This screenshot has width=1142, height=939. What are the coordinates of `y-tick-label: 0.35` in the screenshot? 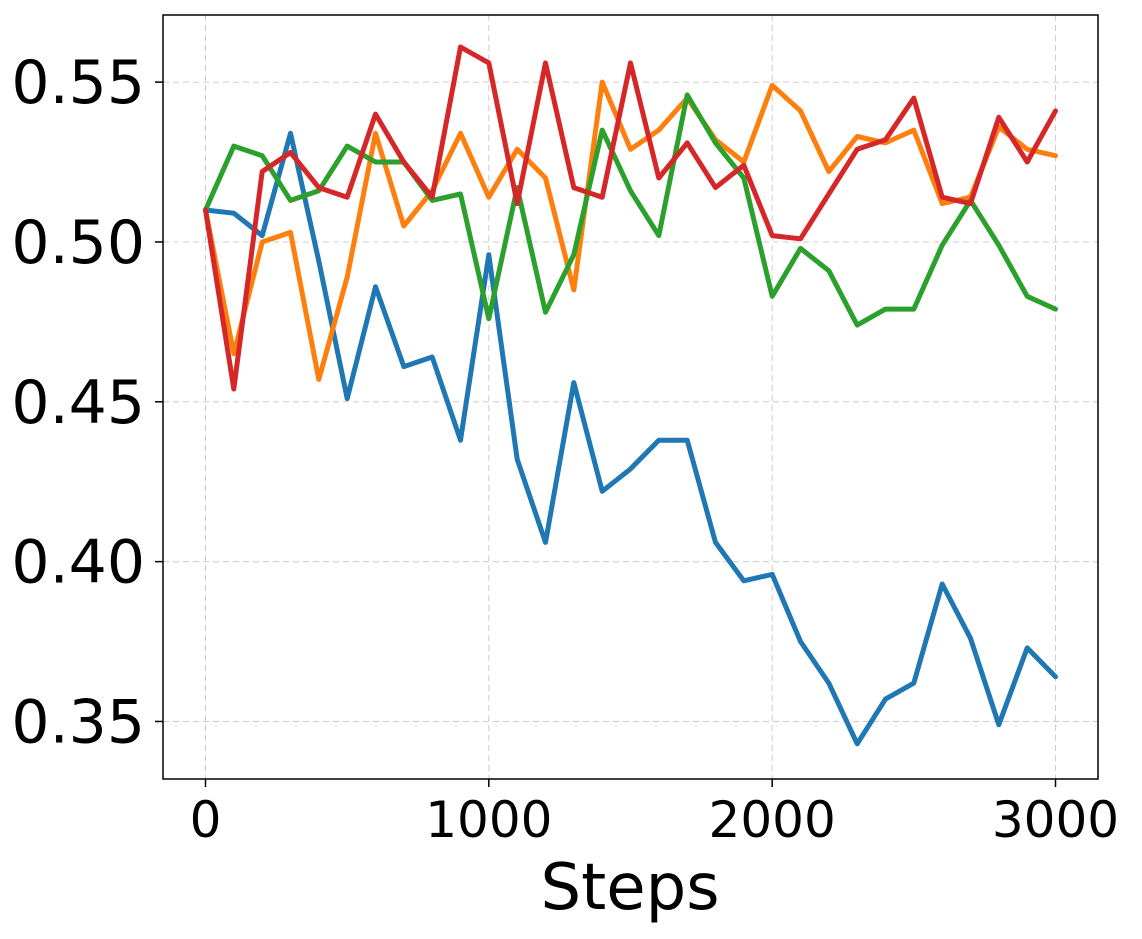 It's located at (78, 722).